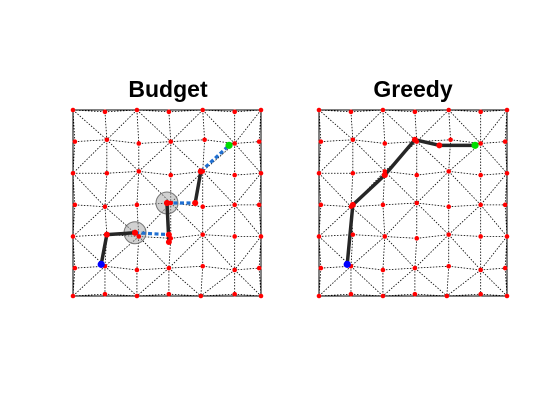 This screenshot has height=420, width=560. Describe the element at coordinates (215, 158) in the screenshot. I see `planned-path-dashed` at that location.